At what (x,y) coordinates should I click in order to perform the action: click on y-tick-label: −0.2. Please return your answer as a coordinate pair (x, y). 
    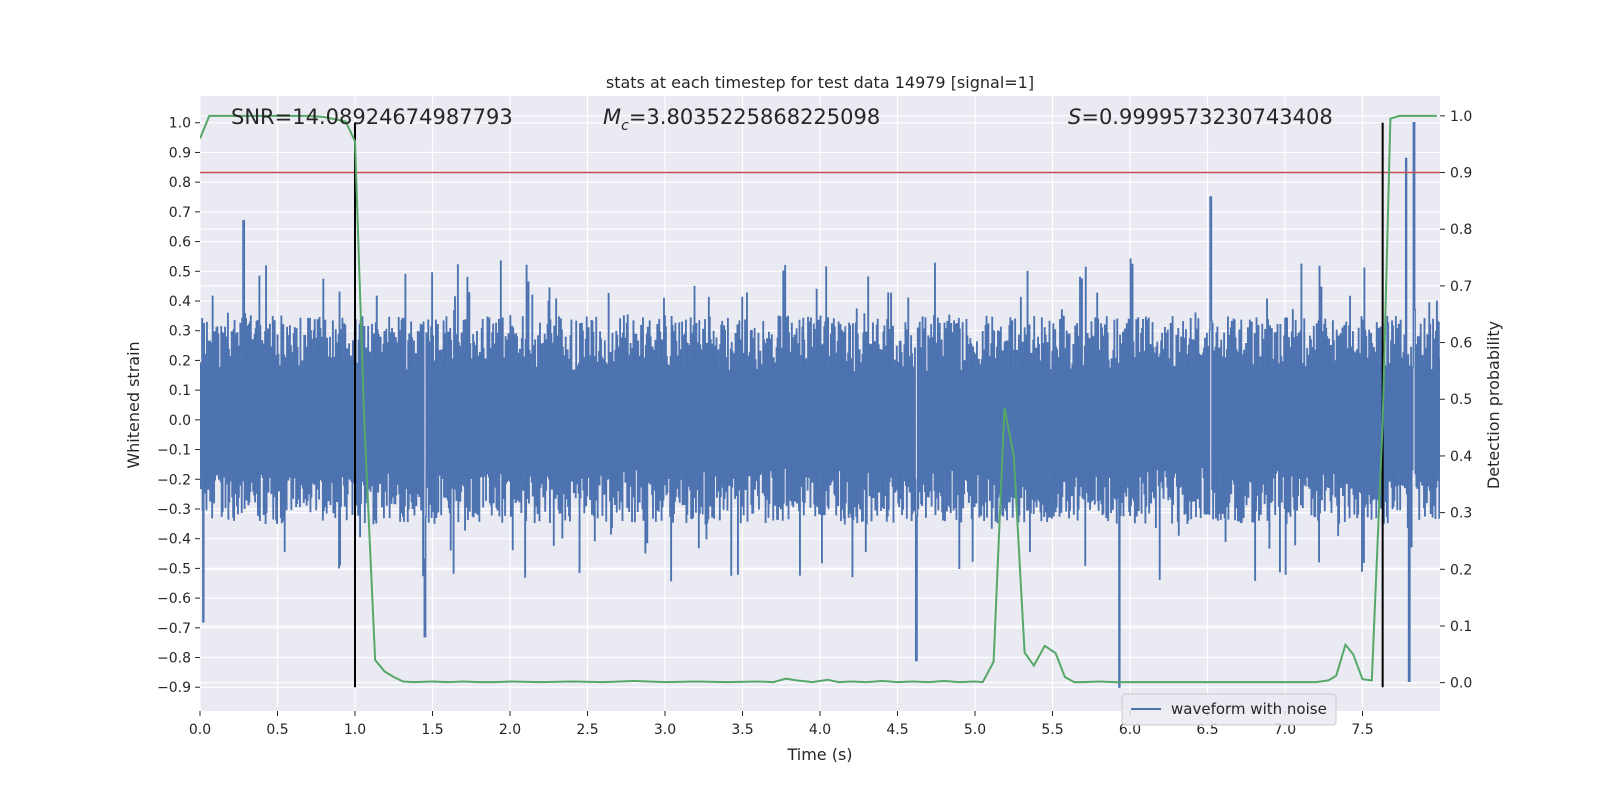
    Looking at the image, I should click on (174, 480).